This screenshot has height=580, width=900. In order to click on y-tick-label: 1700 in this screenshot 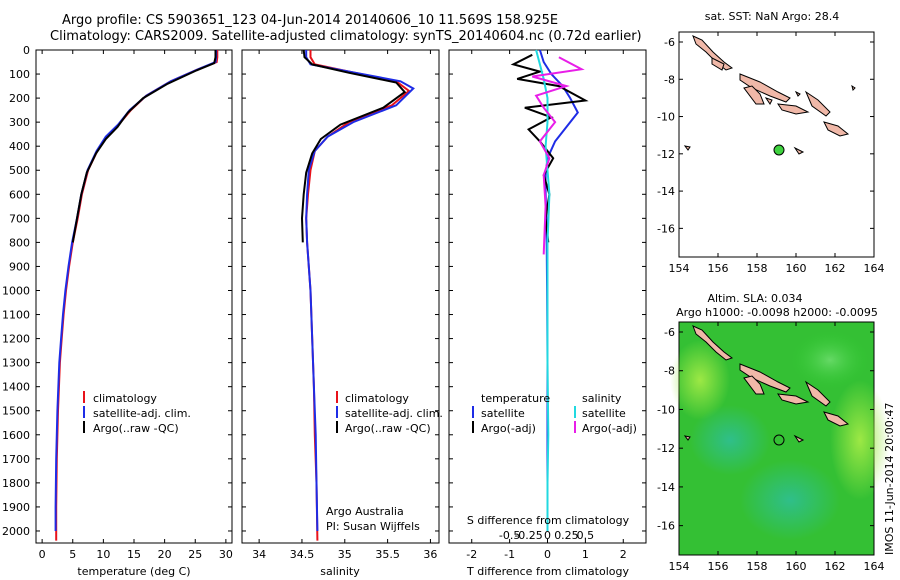, I will do `click(16, 459)`.